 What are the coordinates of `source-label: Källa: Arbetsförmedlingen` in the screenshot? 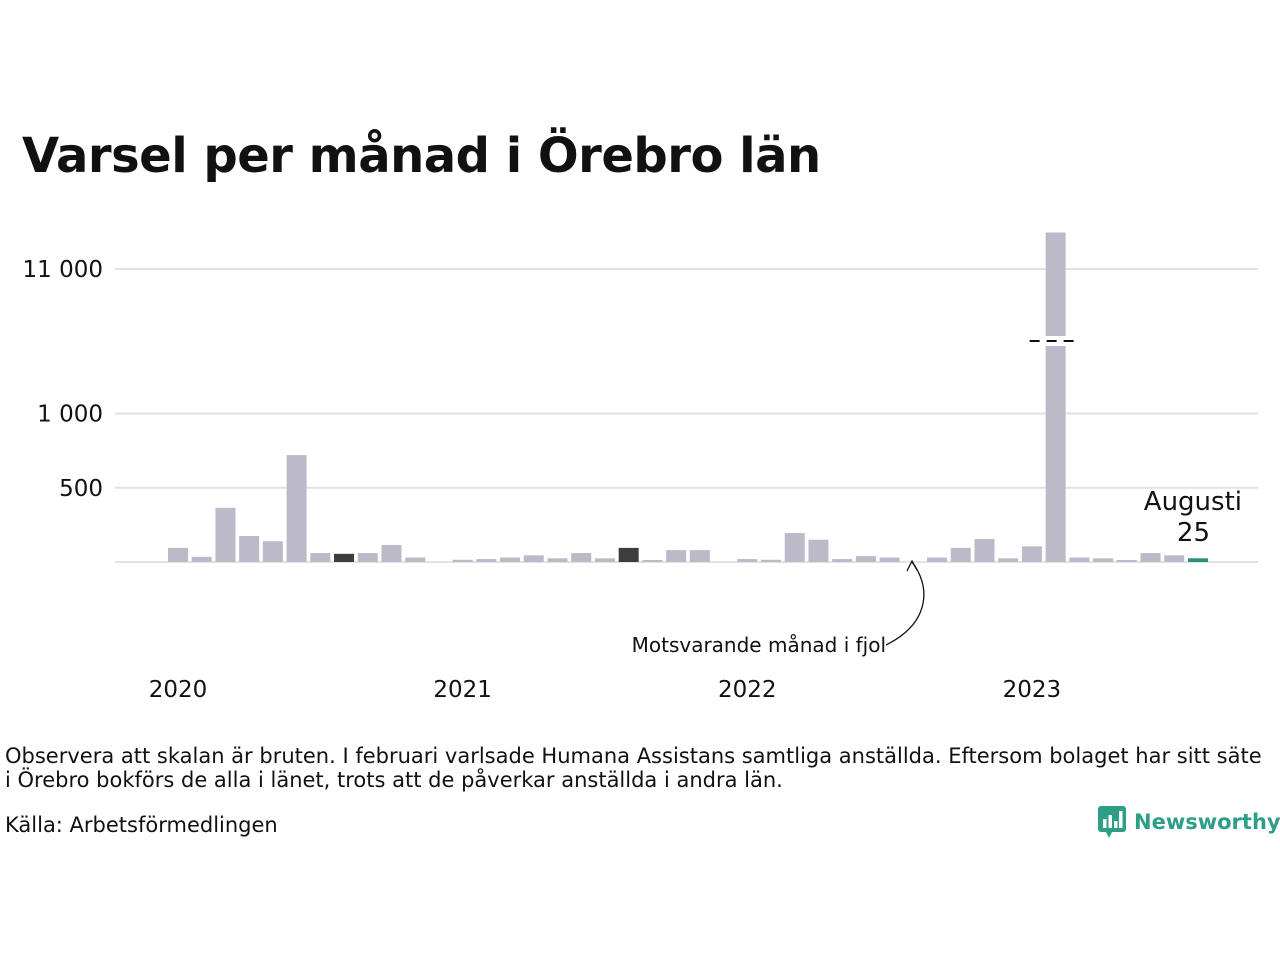 It's located at (141, 825).